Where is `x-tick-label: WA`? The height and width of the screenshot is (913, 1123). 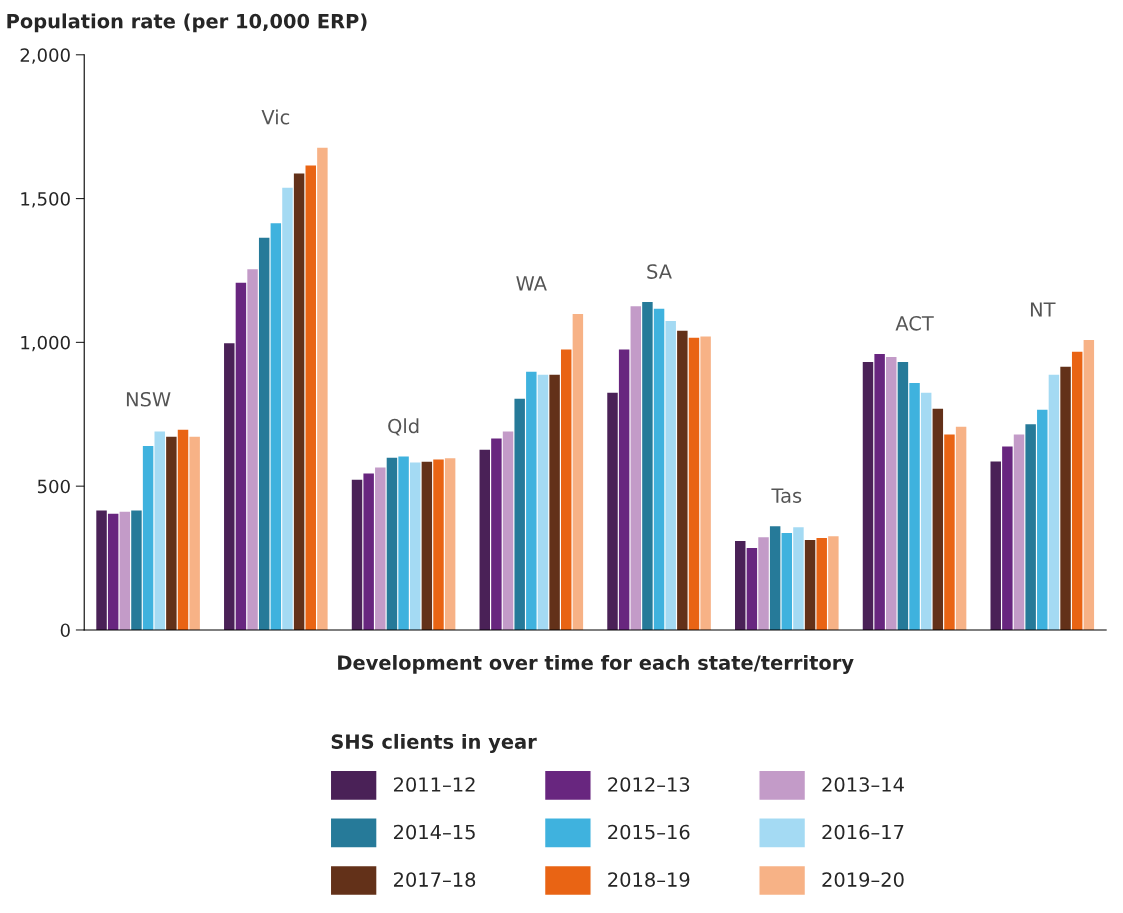 x-tick-label: WA is located at coordinates (531, 283).